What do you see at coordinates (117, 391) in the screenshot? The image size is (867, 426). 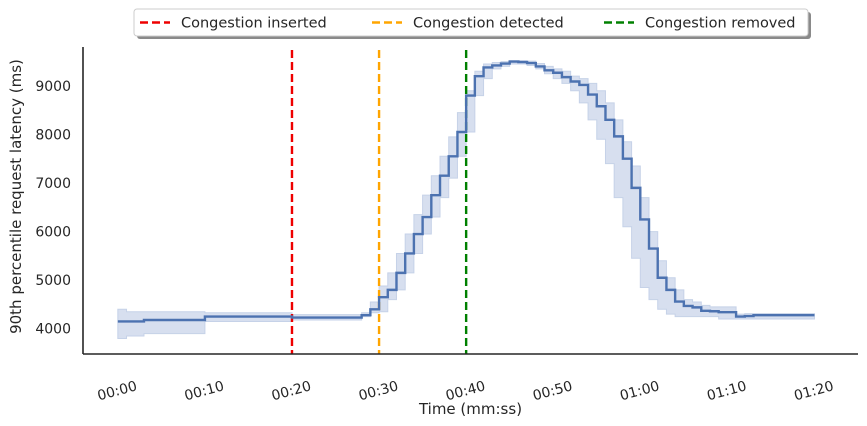 I see `x-tick-label-0: 00:00` at bounding box center [117, 391].